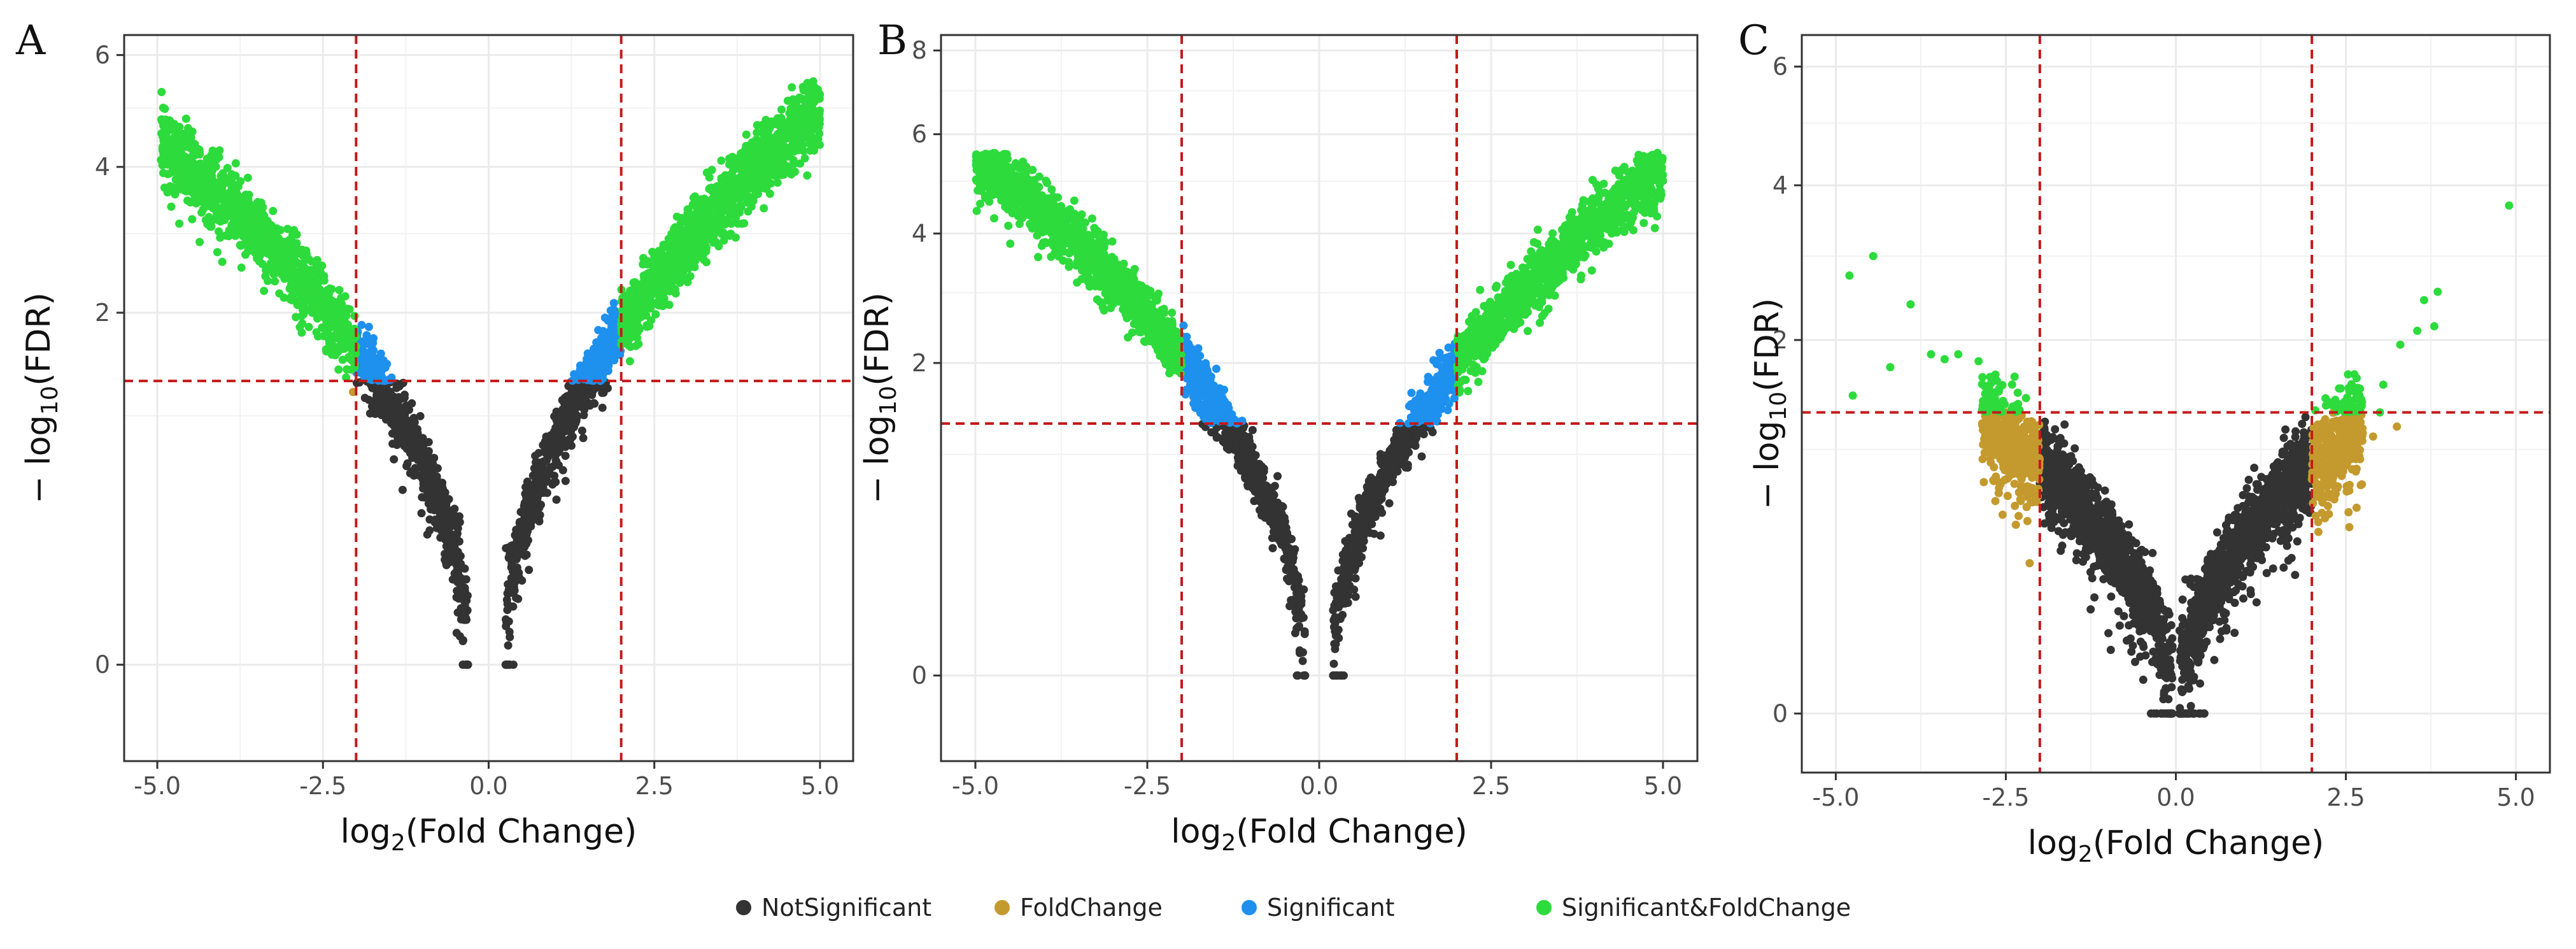 Image resolution: width=2576 pixels, height=949 pixels. Describe the element at coordinates (654, 786) in the screenshot. I see `x-tick-label: 2.5` at that location.